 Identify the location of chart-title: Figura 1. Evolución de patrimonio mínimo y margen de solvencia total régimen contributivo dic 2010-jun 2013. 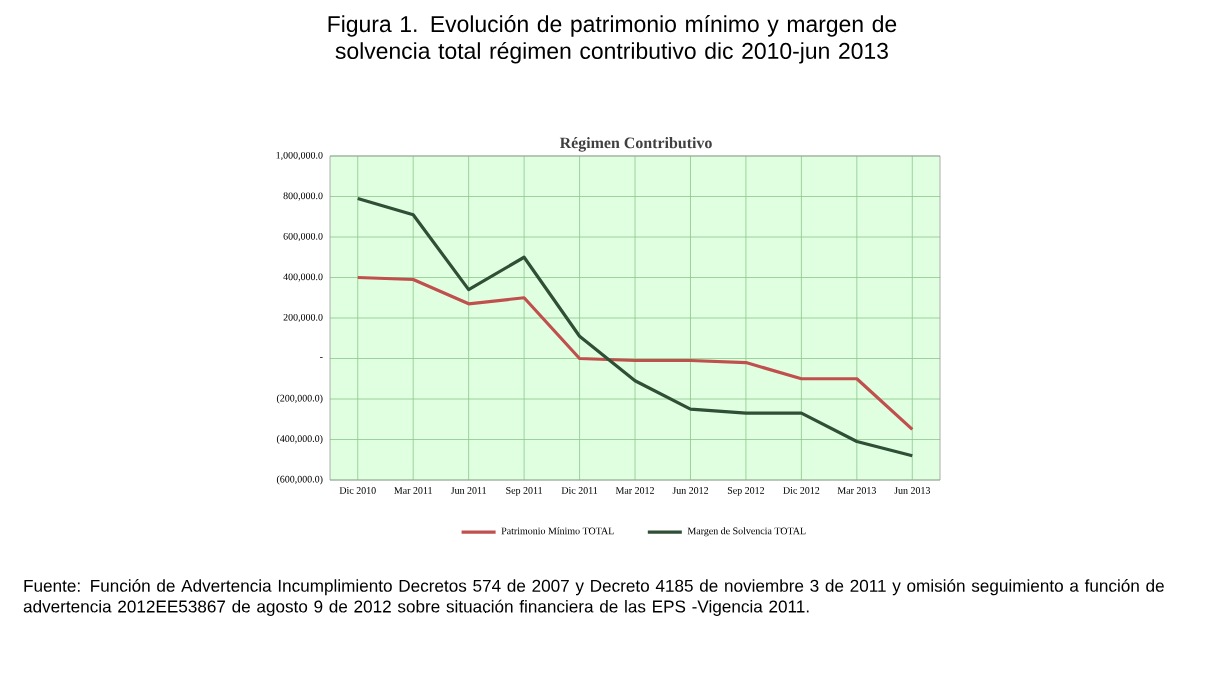
(612, 39).